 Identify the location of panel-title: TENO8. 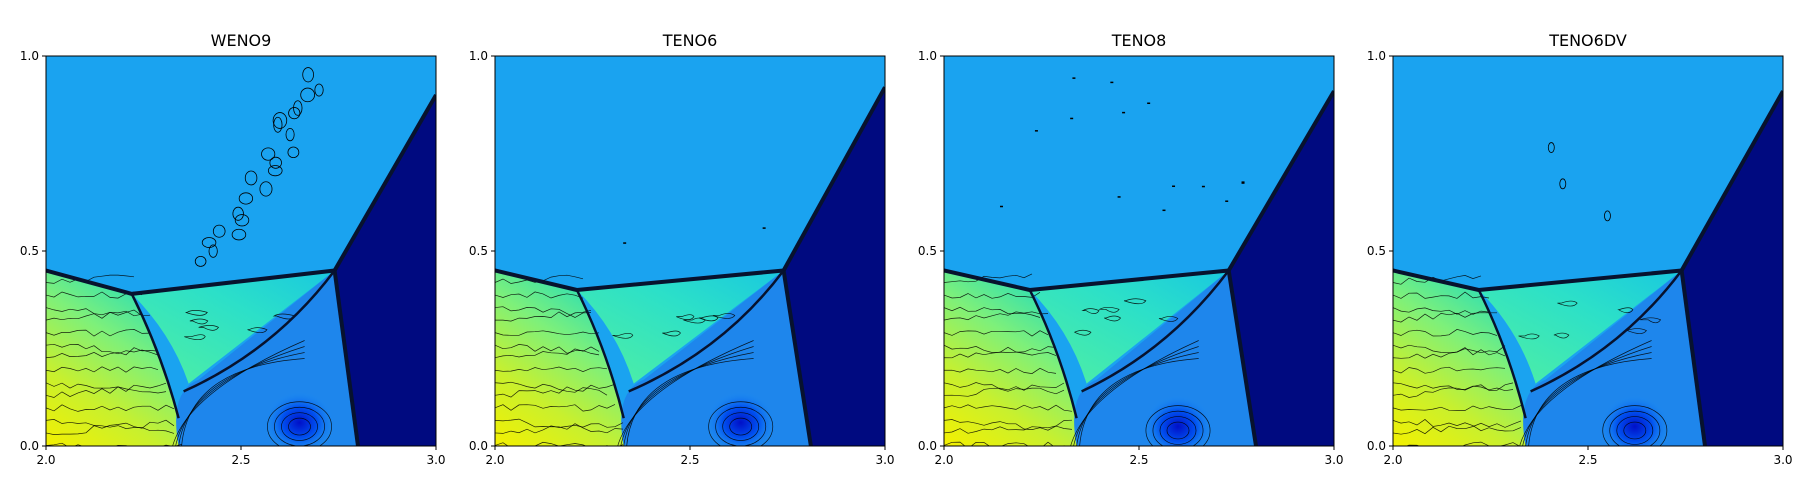
(1139, 40).